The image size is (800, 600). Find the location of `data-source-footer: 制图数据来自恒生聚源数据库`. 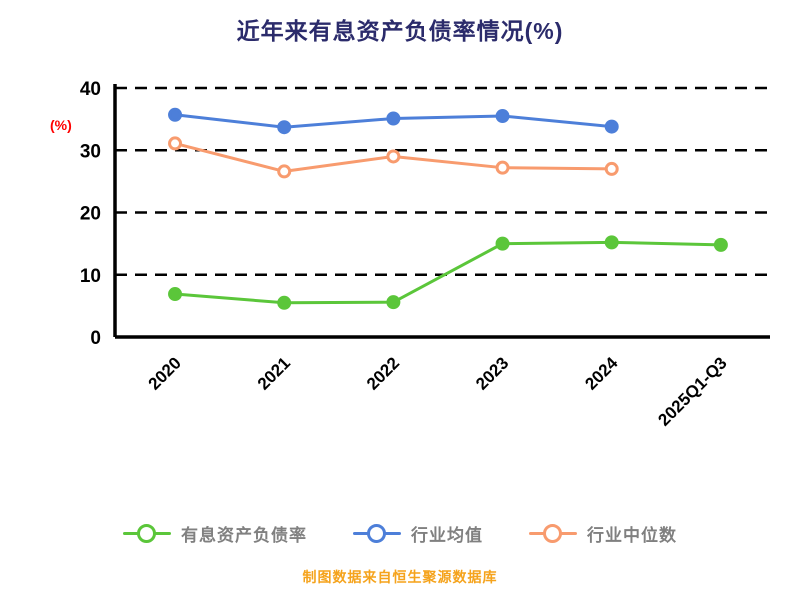

data-source-footer: 制图数据来自恒生聚源数据库 is located at coordinates (400, 577).